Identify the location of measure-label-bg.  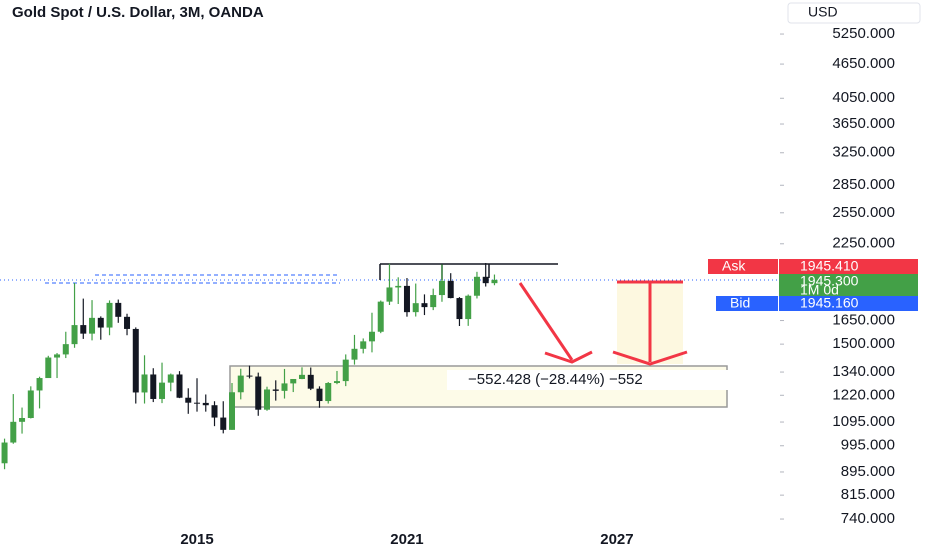
(612, 380).